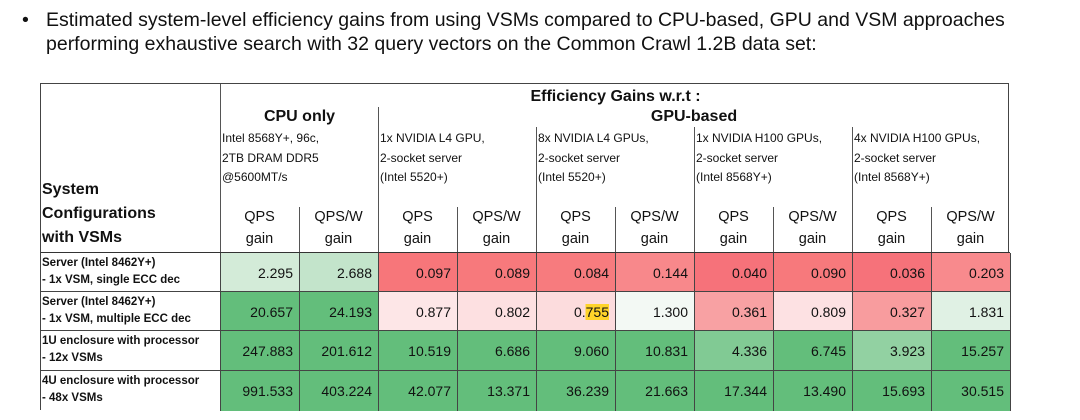  Describe the element at coordinates (433, 311) in the screenshot. I see `cell-value: 0.877` at that location.